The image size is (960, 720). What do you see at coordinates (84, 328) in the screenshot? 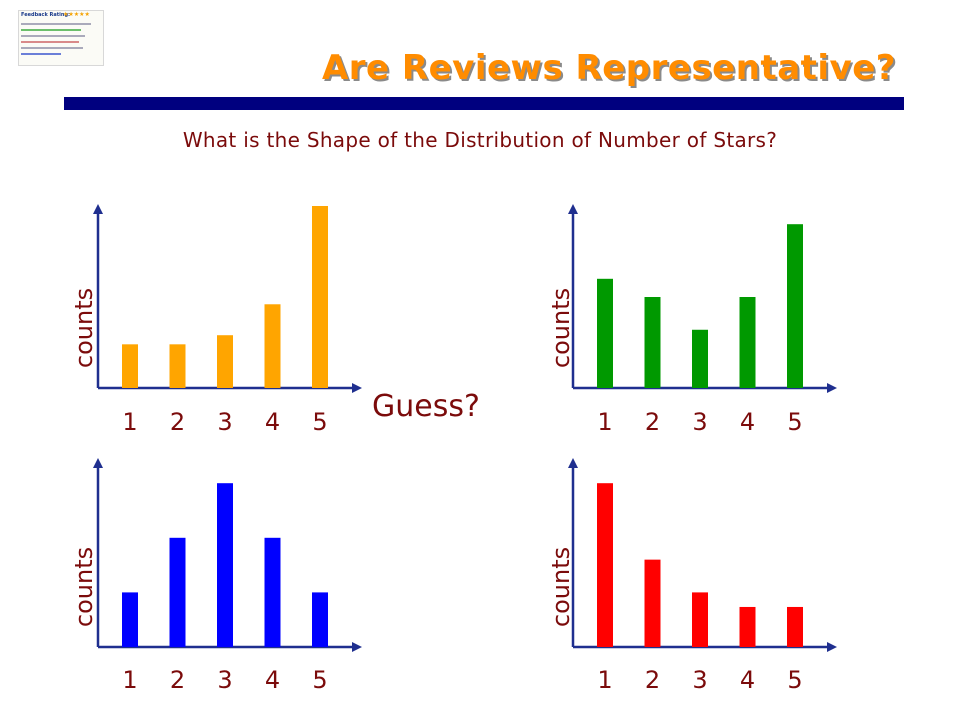
I see `chart-1-y-label: counts` at bounding box center [84, 328].